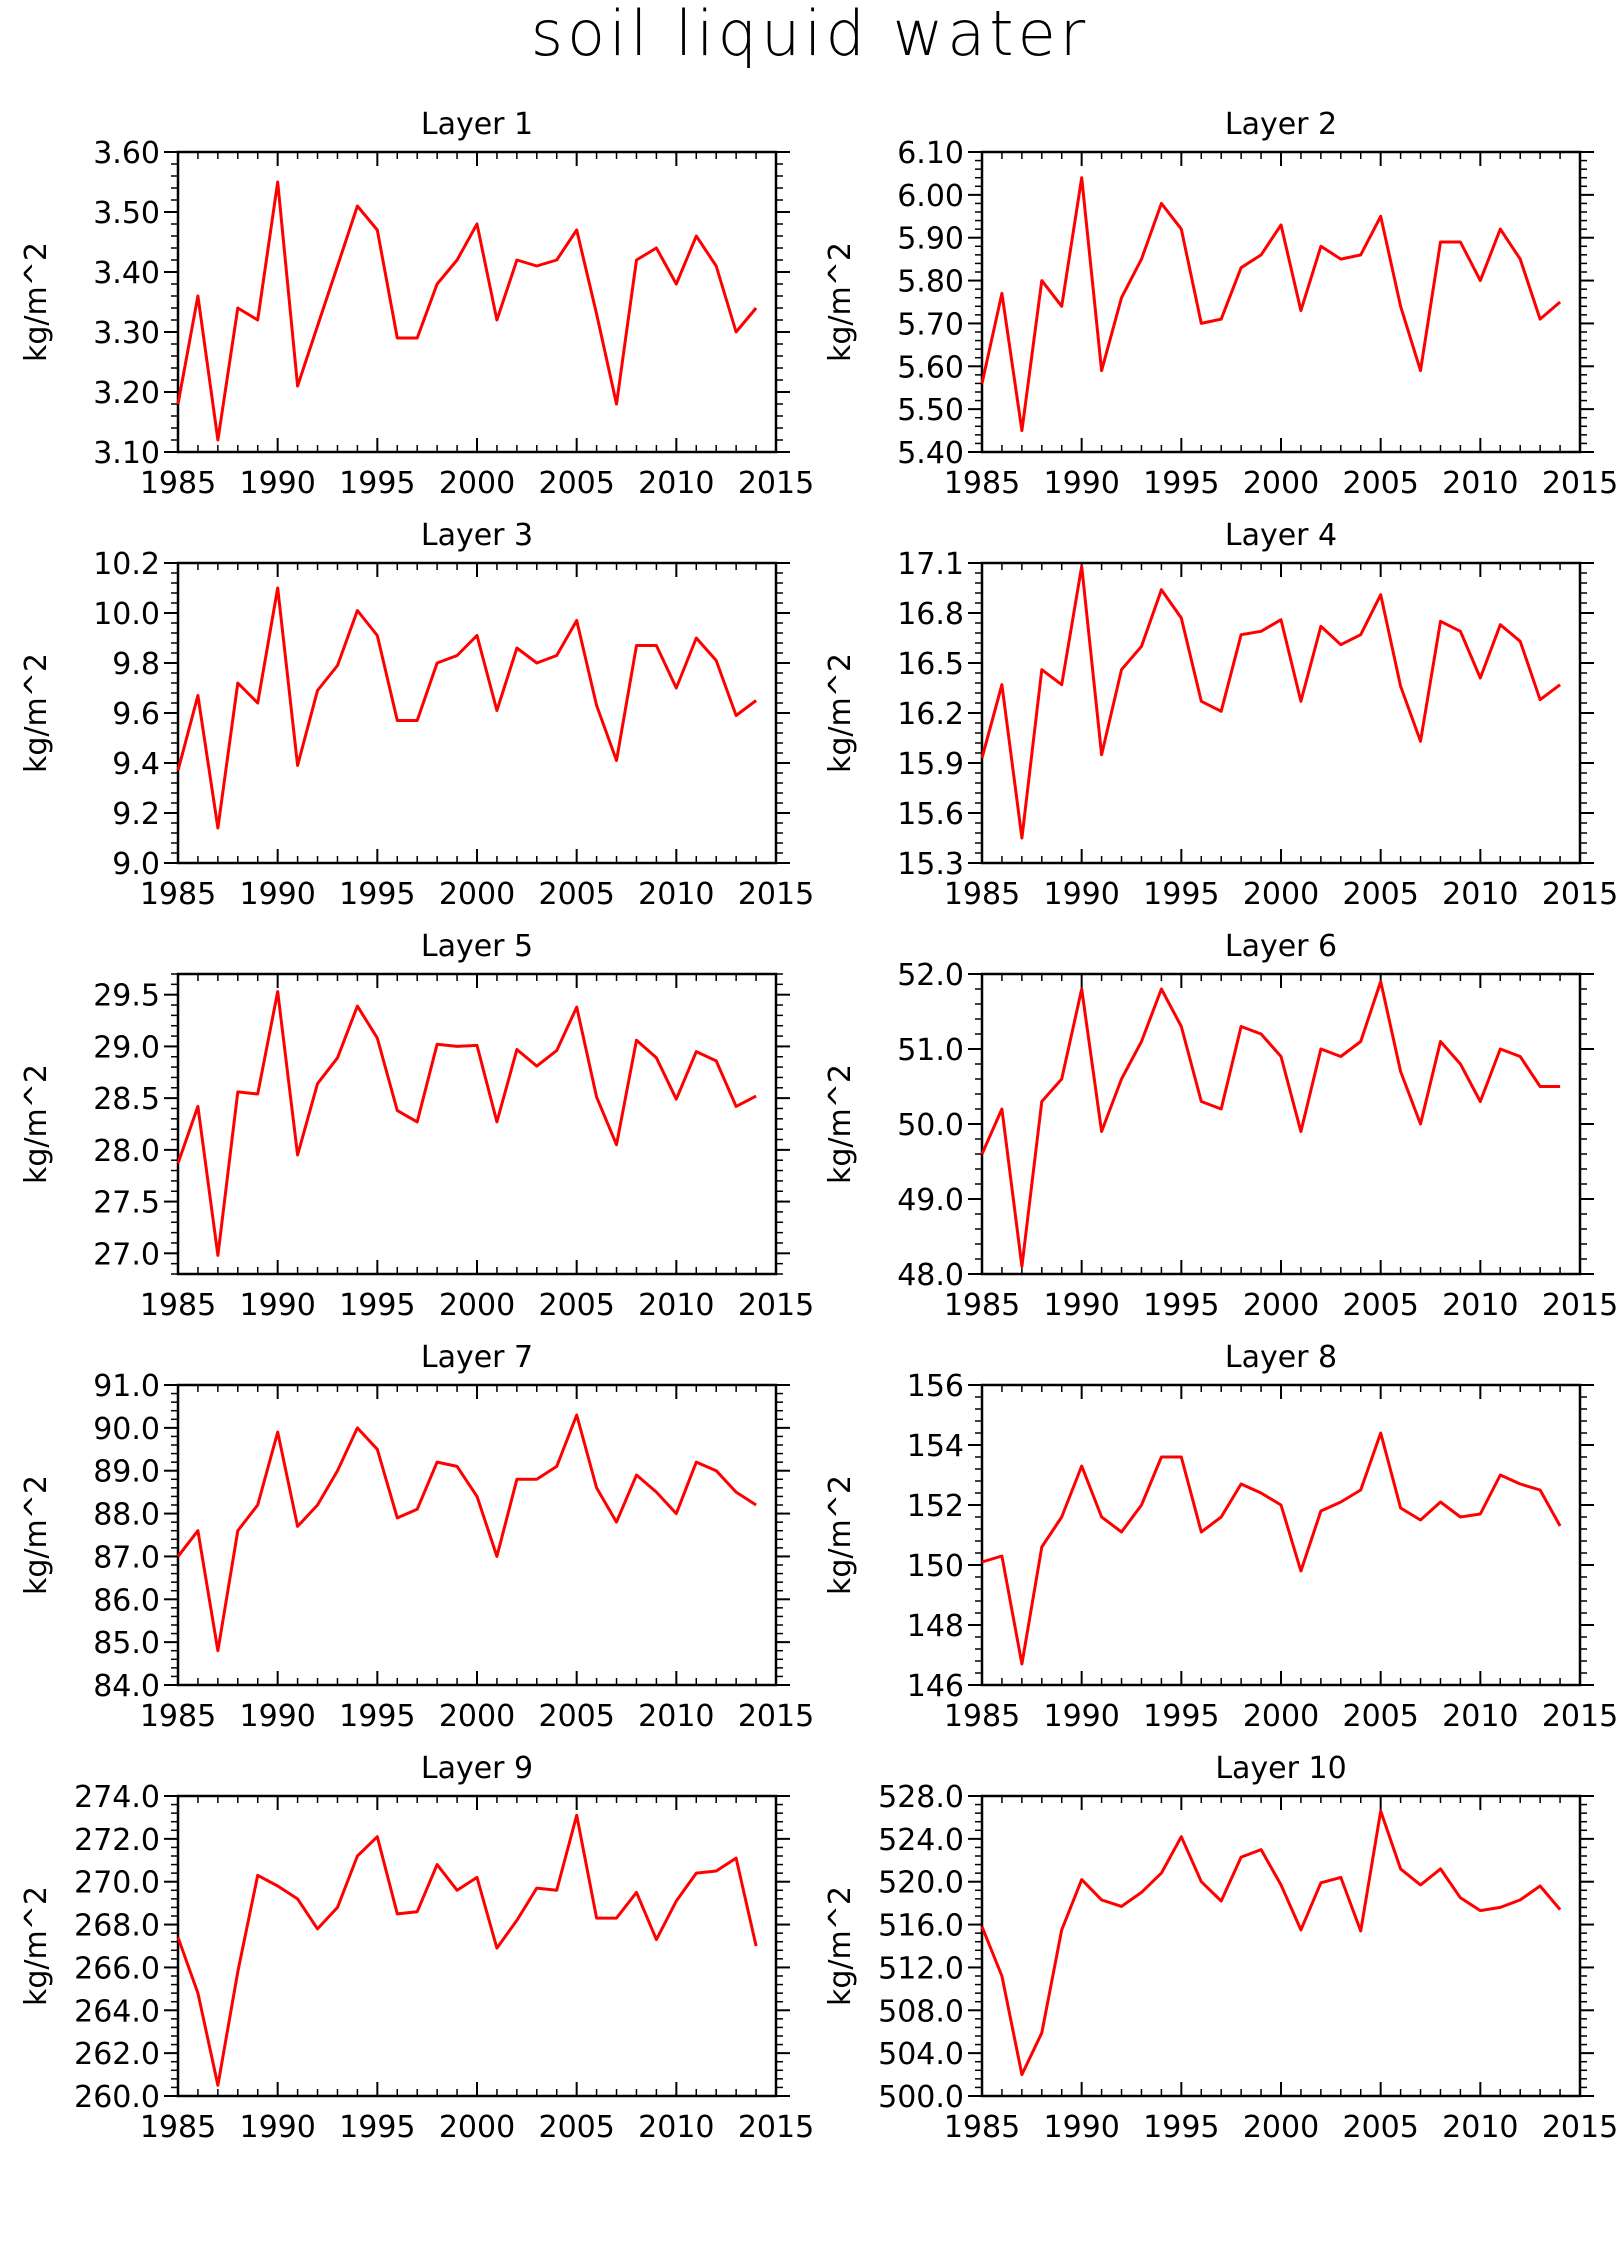 The image size is (1620, 2266). What do you see at coordinates (930, 324) in the screenshot?
I see `y-tick-label: 5.70` at bounding box center [930, 324].